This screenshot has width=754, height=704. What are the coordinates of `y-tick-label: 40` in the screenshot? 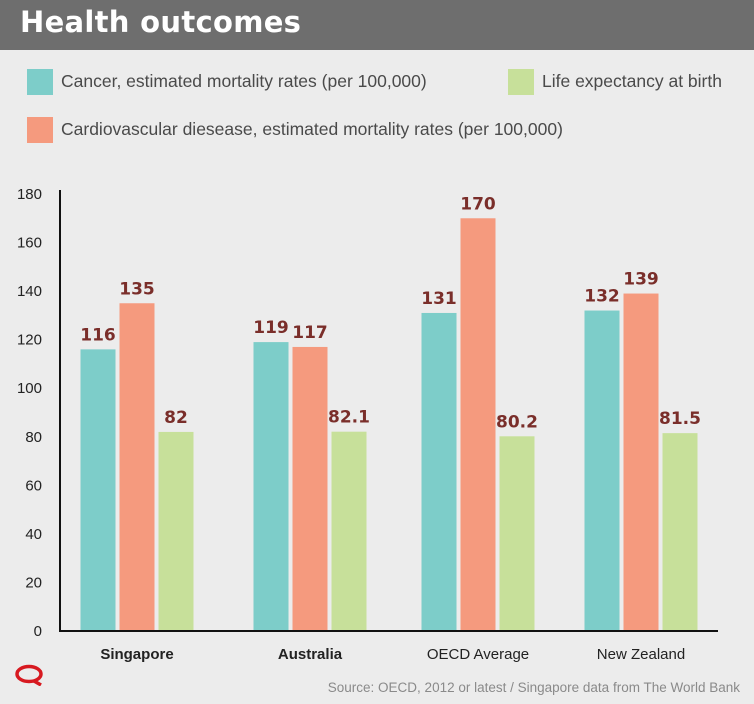 It's located at (33, 534).